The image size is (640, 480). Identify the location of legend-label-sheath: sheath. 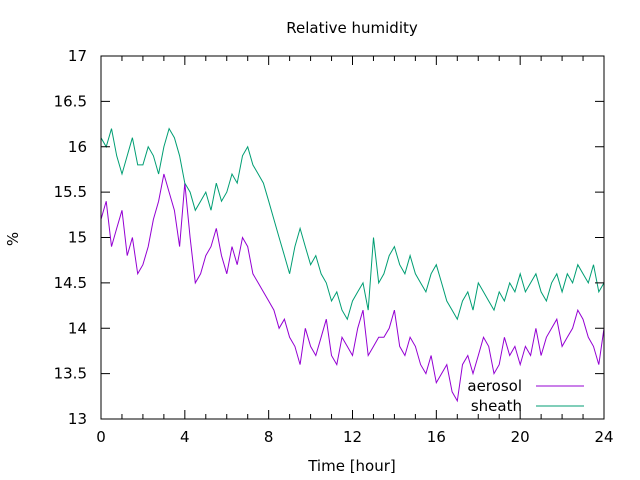
(496, 406).